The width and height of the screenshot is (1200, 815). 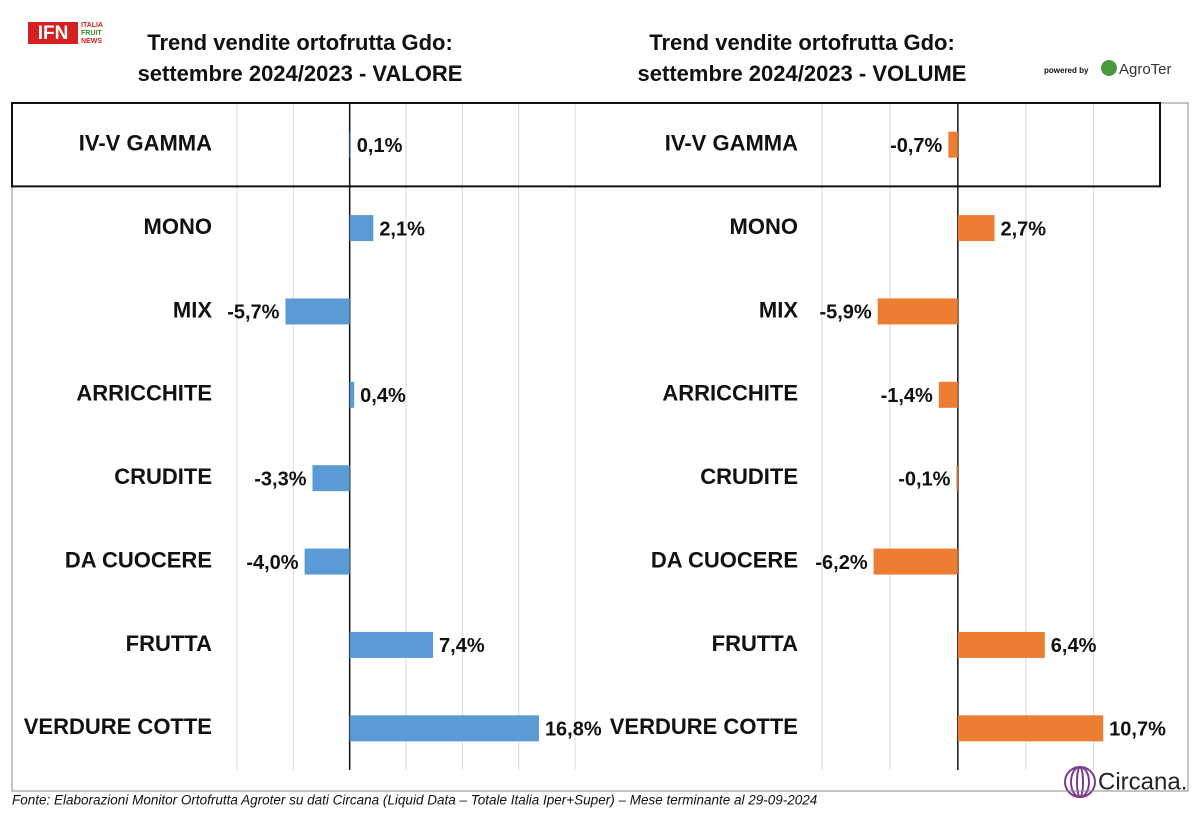 What do you see at coordinates (300, 73) in the screenshot?
I see `chart-title: settembre 2024/2023 - VALORE` at bounding box center [300, 73].